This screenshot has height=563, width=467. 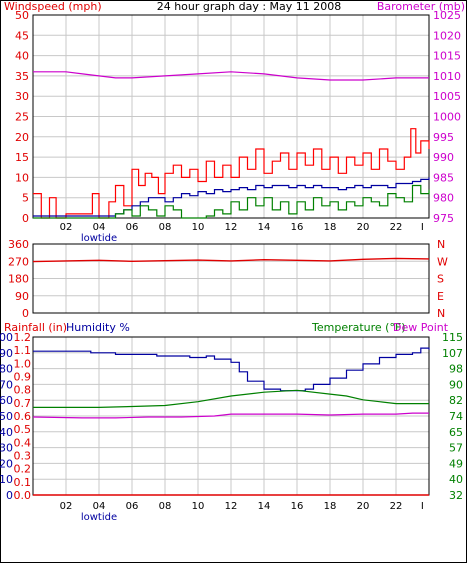 I want to click on windspeed-tick-label: 50, so click(x=22, y=15).